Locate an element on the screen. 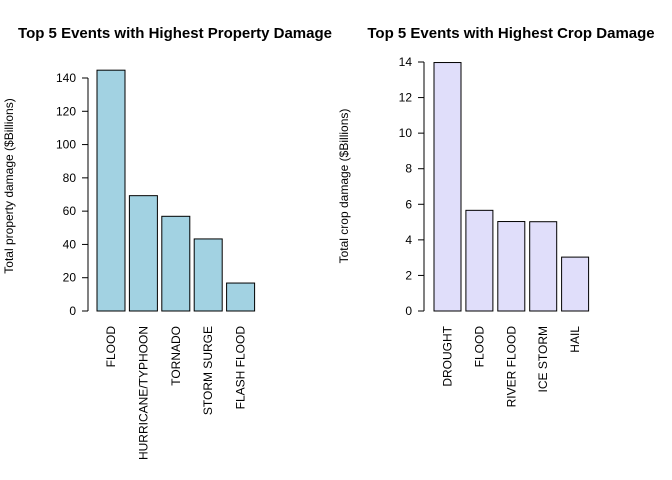 This screenshot has width=672, height=480. y-tick-label: 40 is located at coordinates (70, 244).